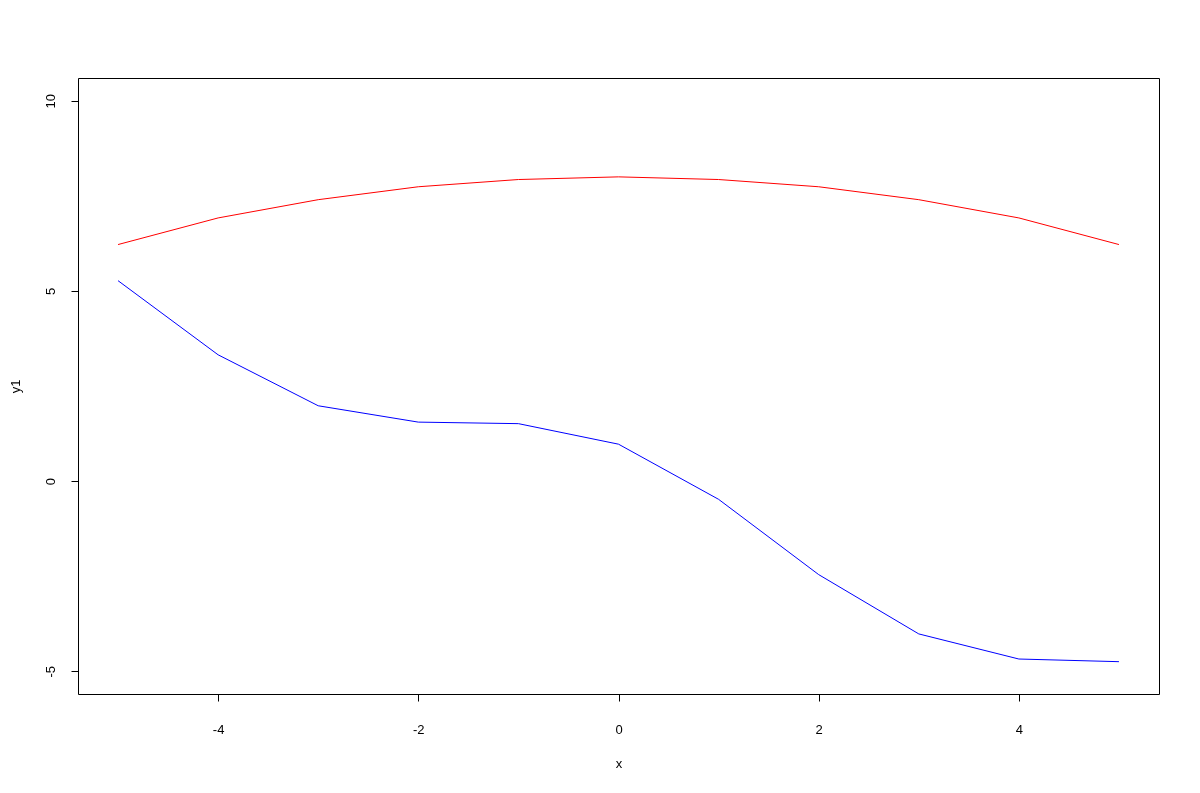  Describe the element at coordinates (1019, 729) in the screenshot. I see `x-tick-label: 4` at that location.